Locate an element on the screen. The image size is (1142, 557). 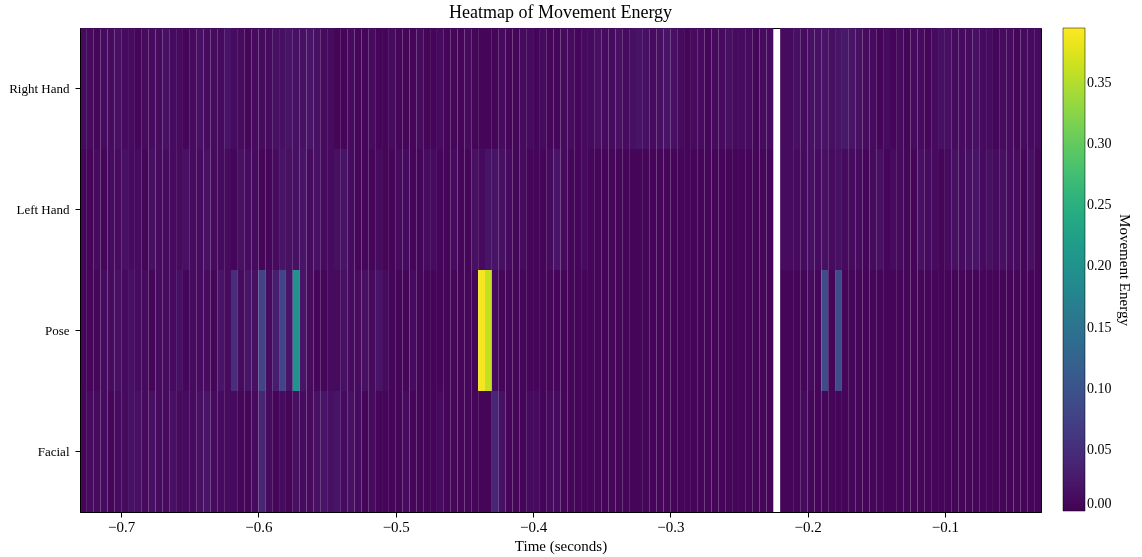
x-tick-label: −0.4 is located at coordinates (533, 526).